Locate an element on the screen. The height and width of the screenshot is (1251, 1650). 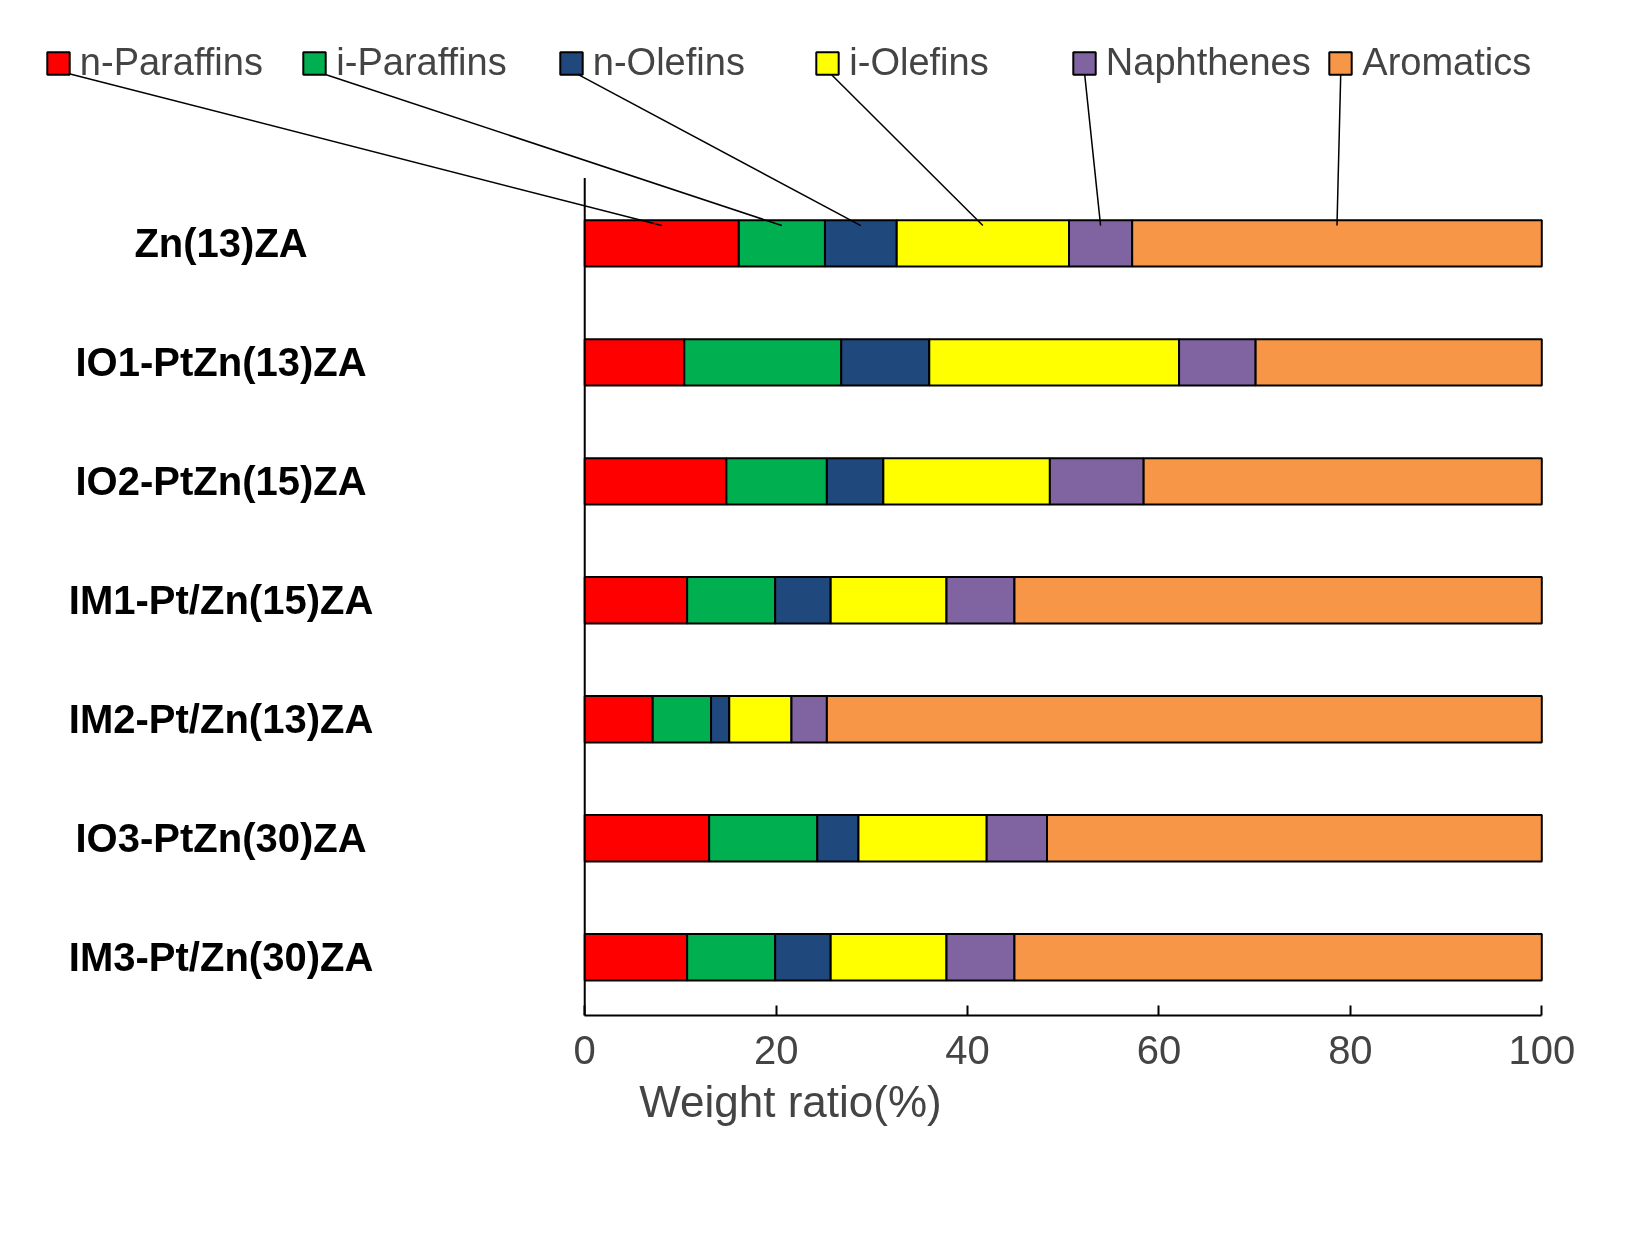
legend-label: n-Olefins is located at coordinates (668, 63).